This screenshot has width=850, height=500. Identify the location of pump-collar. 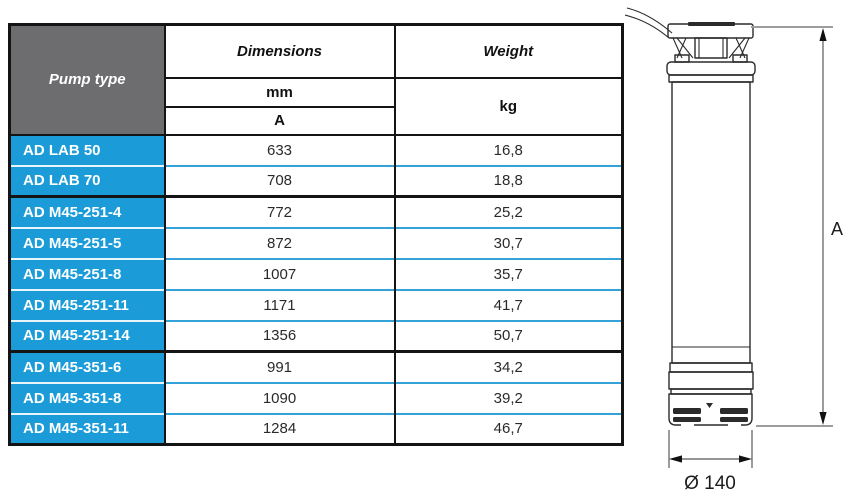
(711, 72).